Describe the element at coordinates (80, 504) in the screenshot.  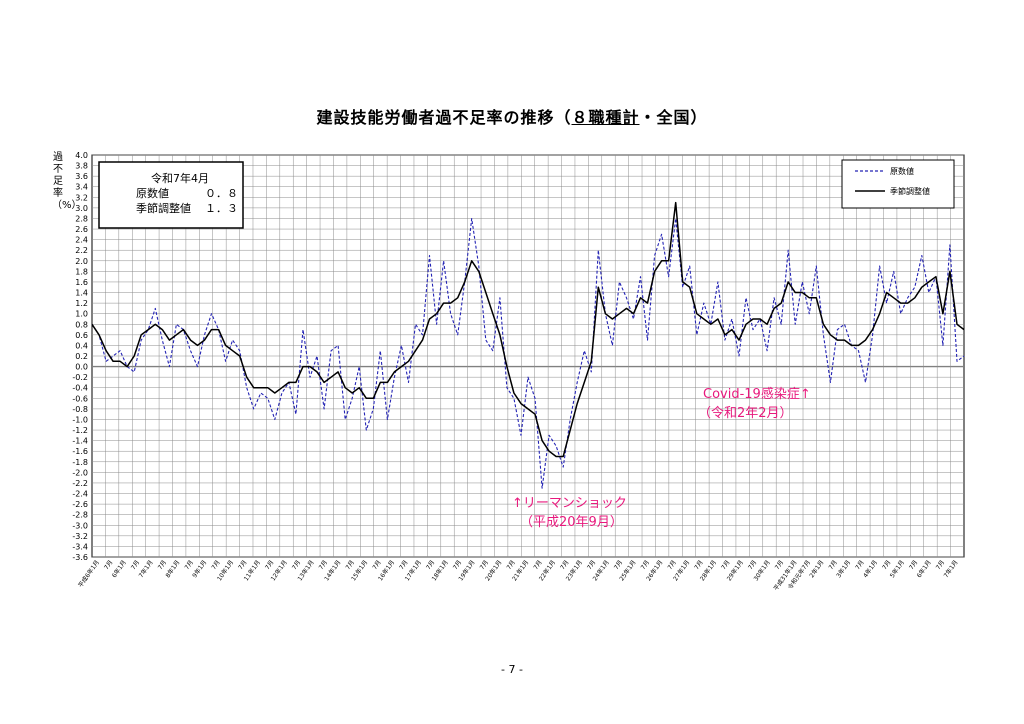
I see `y-tick-label: -2.6` at that location.